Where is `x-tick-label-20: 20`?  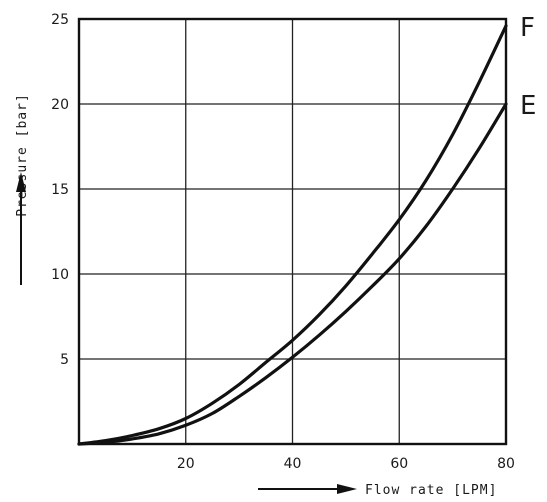
x-tick-label-20: 20 is located at coordinates (186, 464).